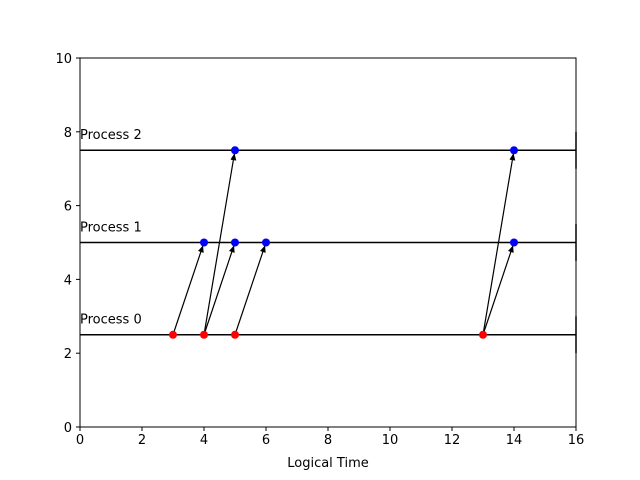 This screenshot has width=640, height=480. I want to click on x-tick-label: 0, so click(80, 440).